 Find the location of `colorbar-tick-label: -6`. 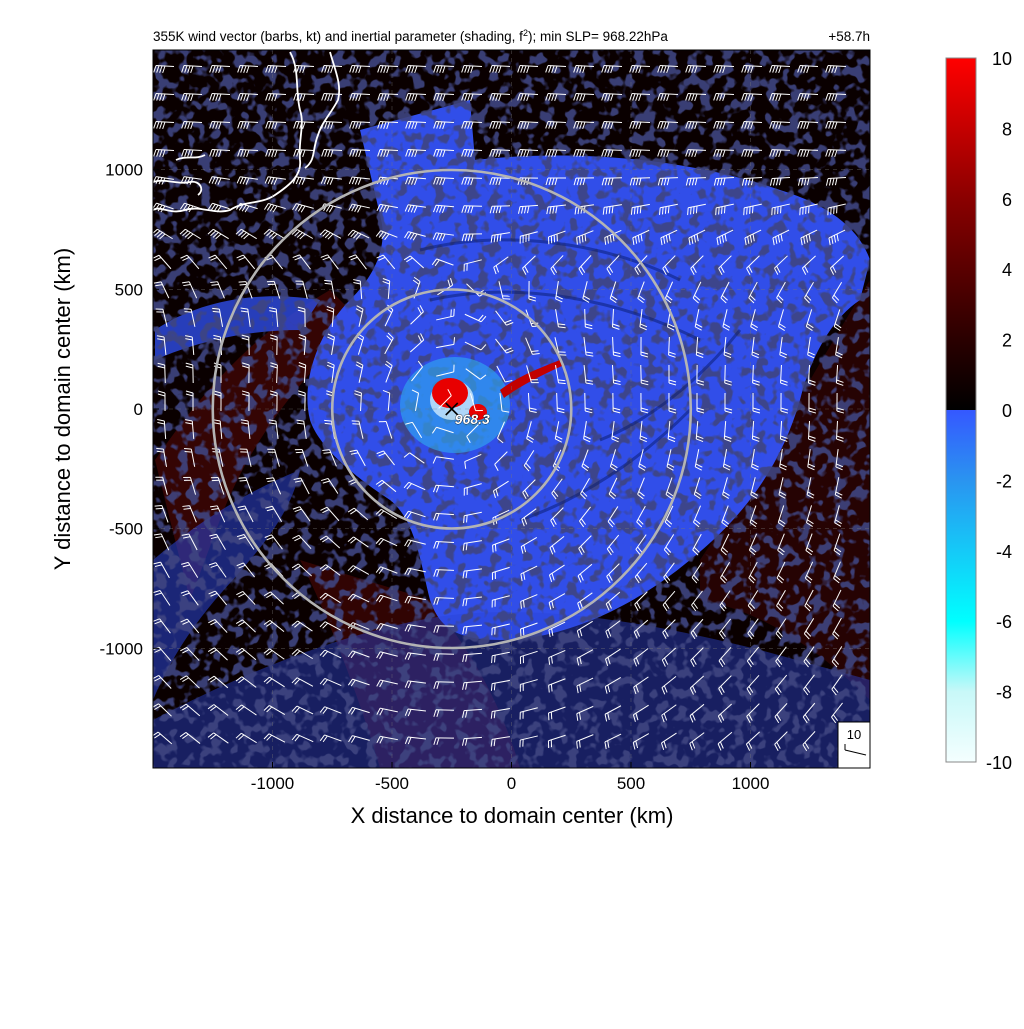

colorbar-tick-label: -6 is located at coordinates (1004, 622).